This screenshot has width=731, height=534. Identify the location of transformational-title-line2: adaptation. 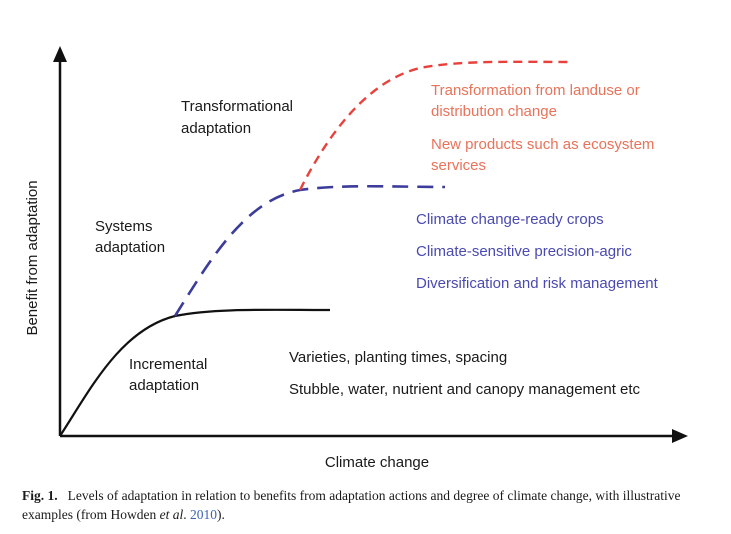
(216, 128).